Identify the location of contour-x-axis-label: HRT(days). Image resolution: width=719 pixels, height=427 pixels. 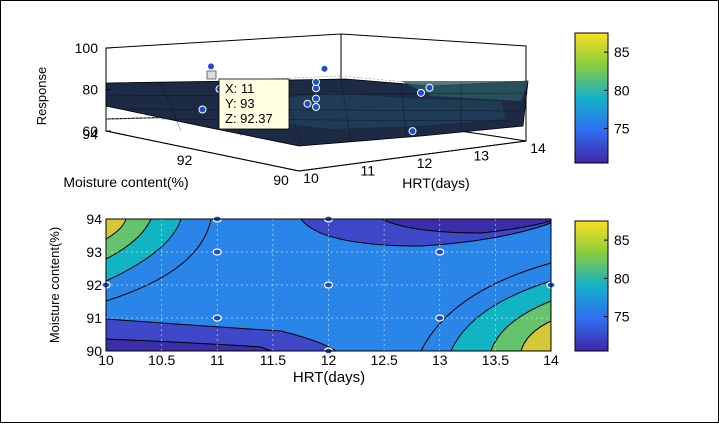
(329, 377).